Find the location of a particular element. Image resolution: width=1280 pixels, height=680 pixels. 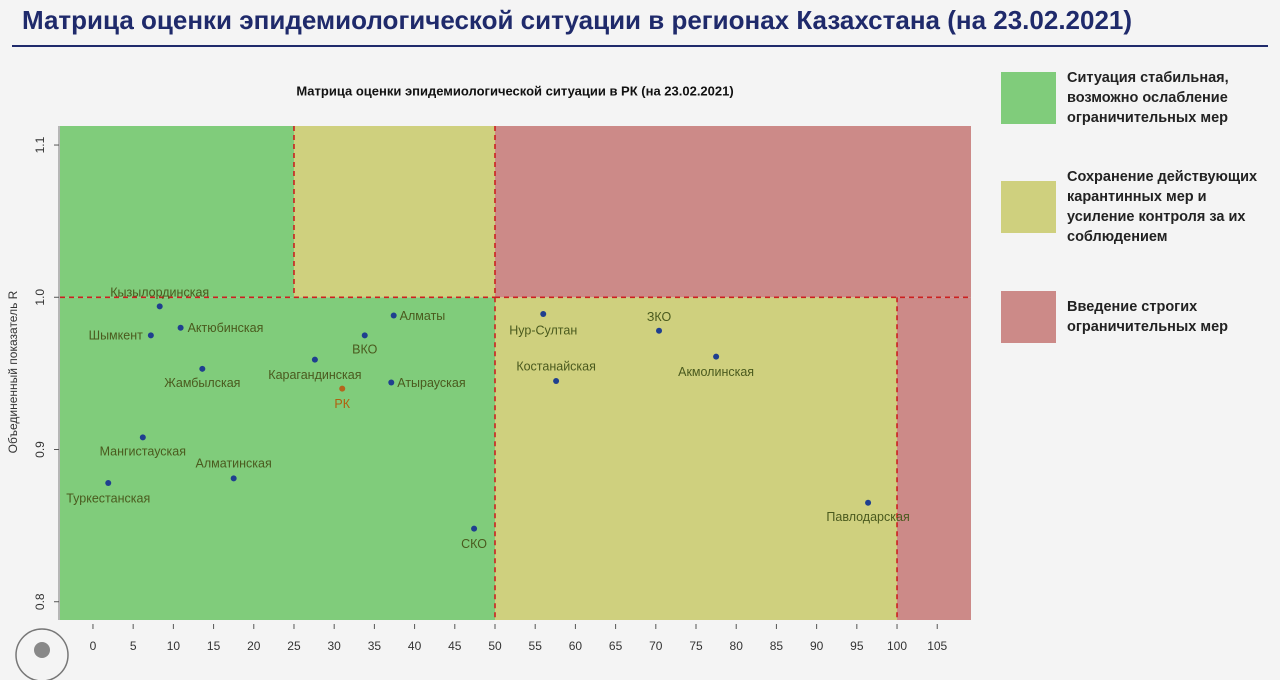

x-tick-label: 5 is located at coordinates (133, 646).